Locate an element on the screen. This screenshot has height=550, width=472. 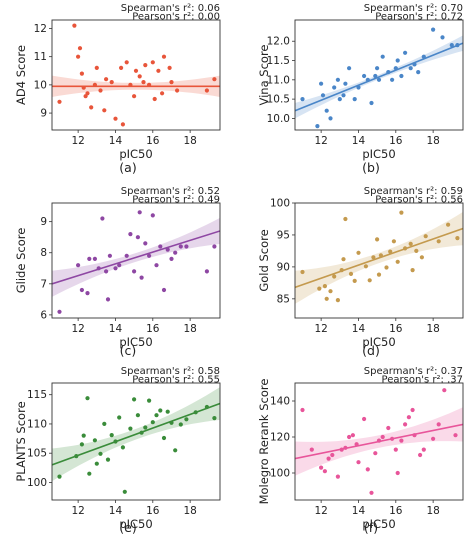
y-tick-label: 8 is located at coordinates (43, 253).